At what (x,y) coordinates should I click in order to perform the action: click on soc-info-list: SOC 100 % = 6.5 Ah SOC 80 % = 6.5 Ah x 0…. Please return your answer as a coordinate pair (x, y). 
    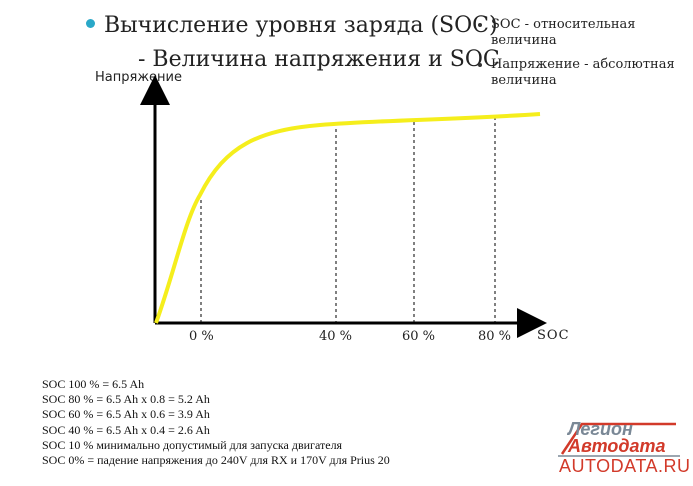
    Looking at the image, I should click on (216, 422).